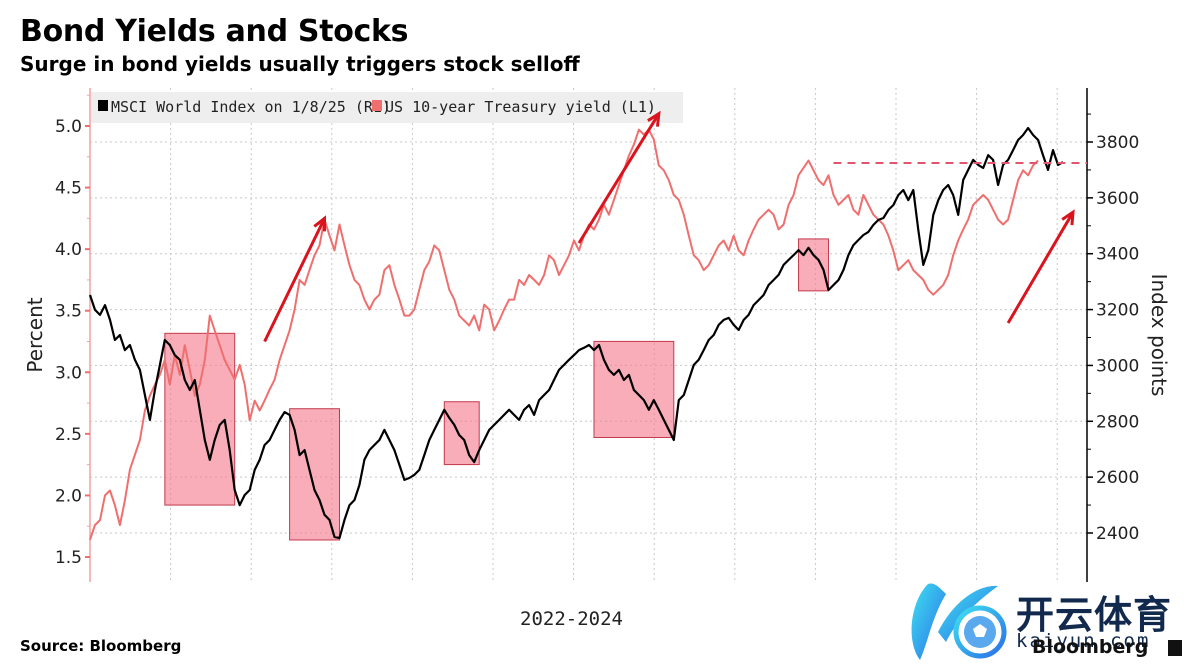 The height and width of the screenshot is (670, 1188). What do you see at coordinates (68, 435) in the screenshot?
I see `left-tick-label: 2.5` at bounding box center [68, 435].